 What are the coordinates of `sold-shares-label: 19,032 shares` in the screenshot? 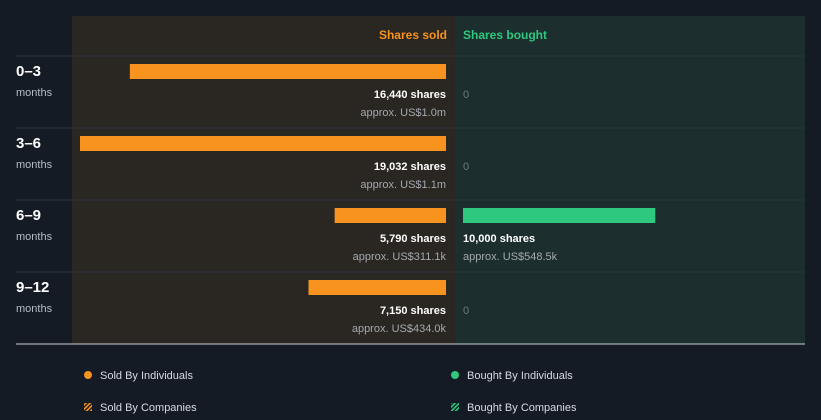 It's located at (410, 167).